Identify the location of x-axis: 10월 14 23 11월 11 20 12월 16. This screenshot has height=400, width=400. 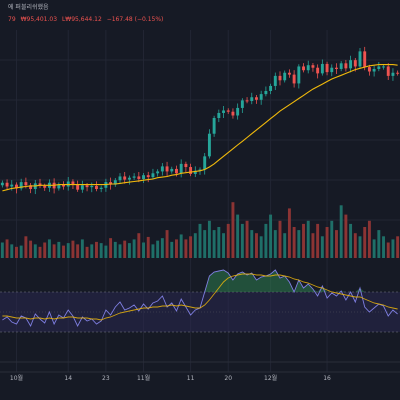
(200, 376).